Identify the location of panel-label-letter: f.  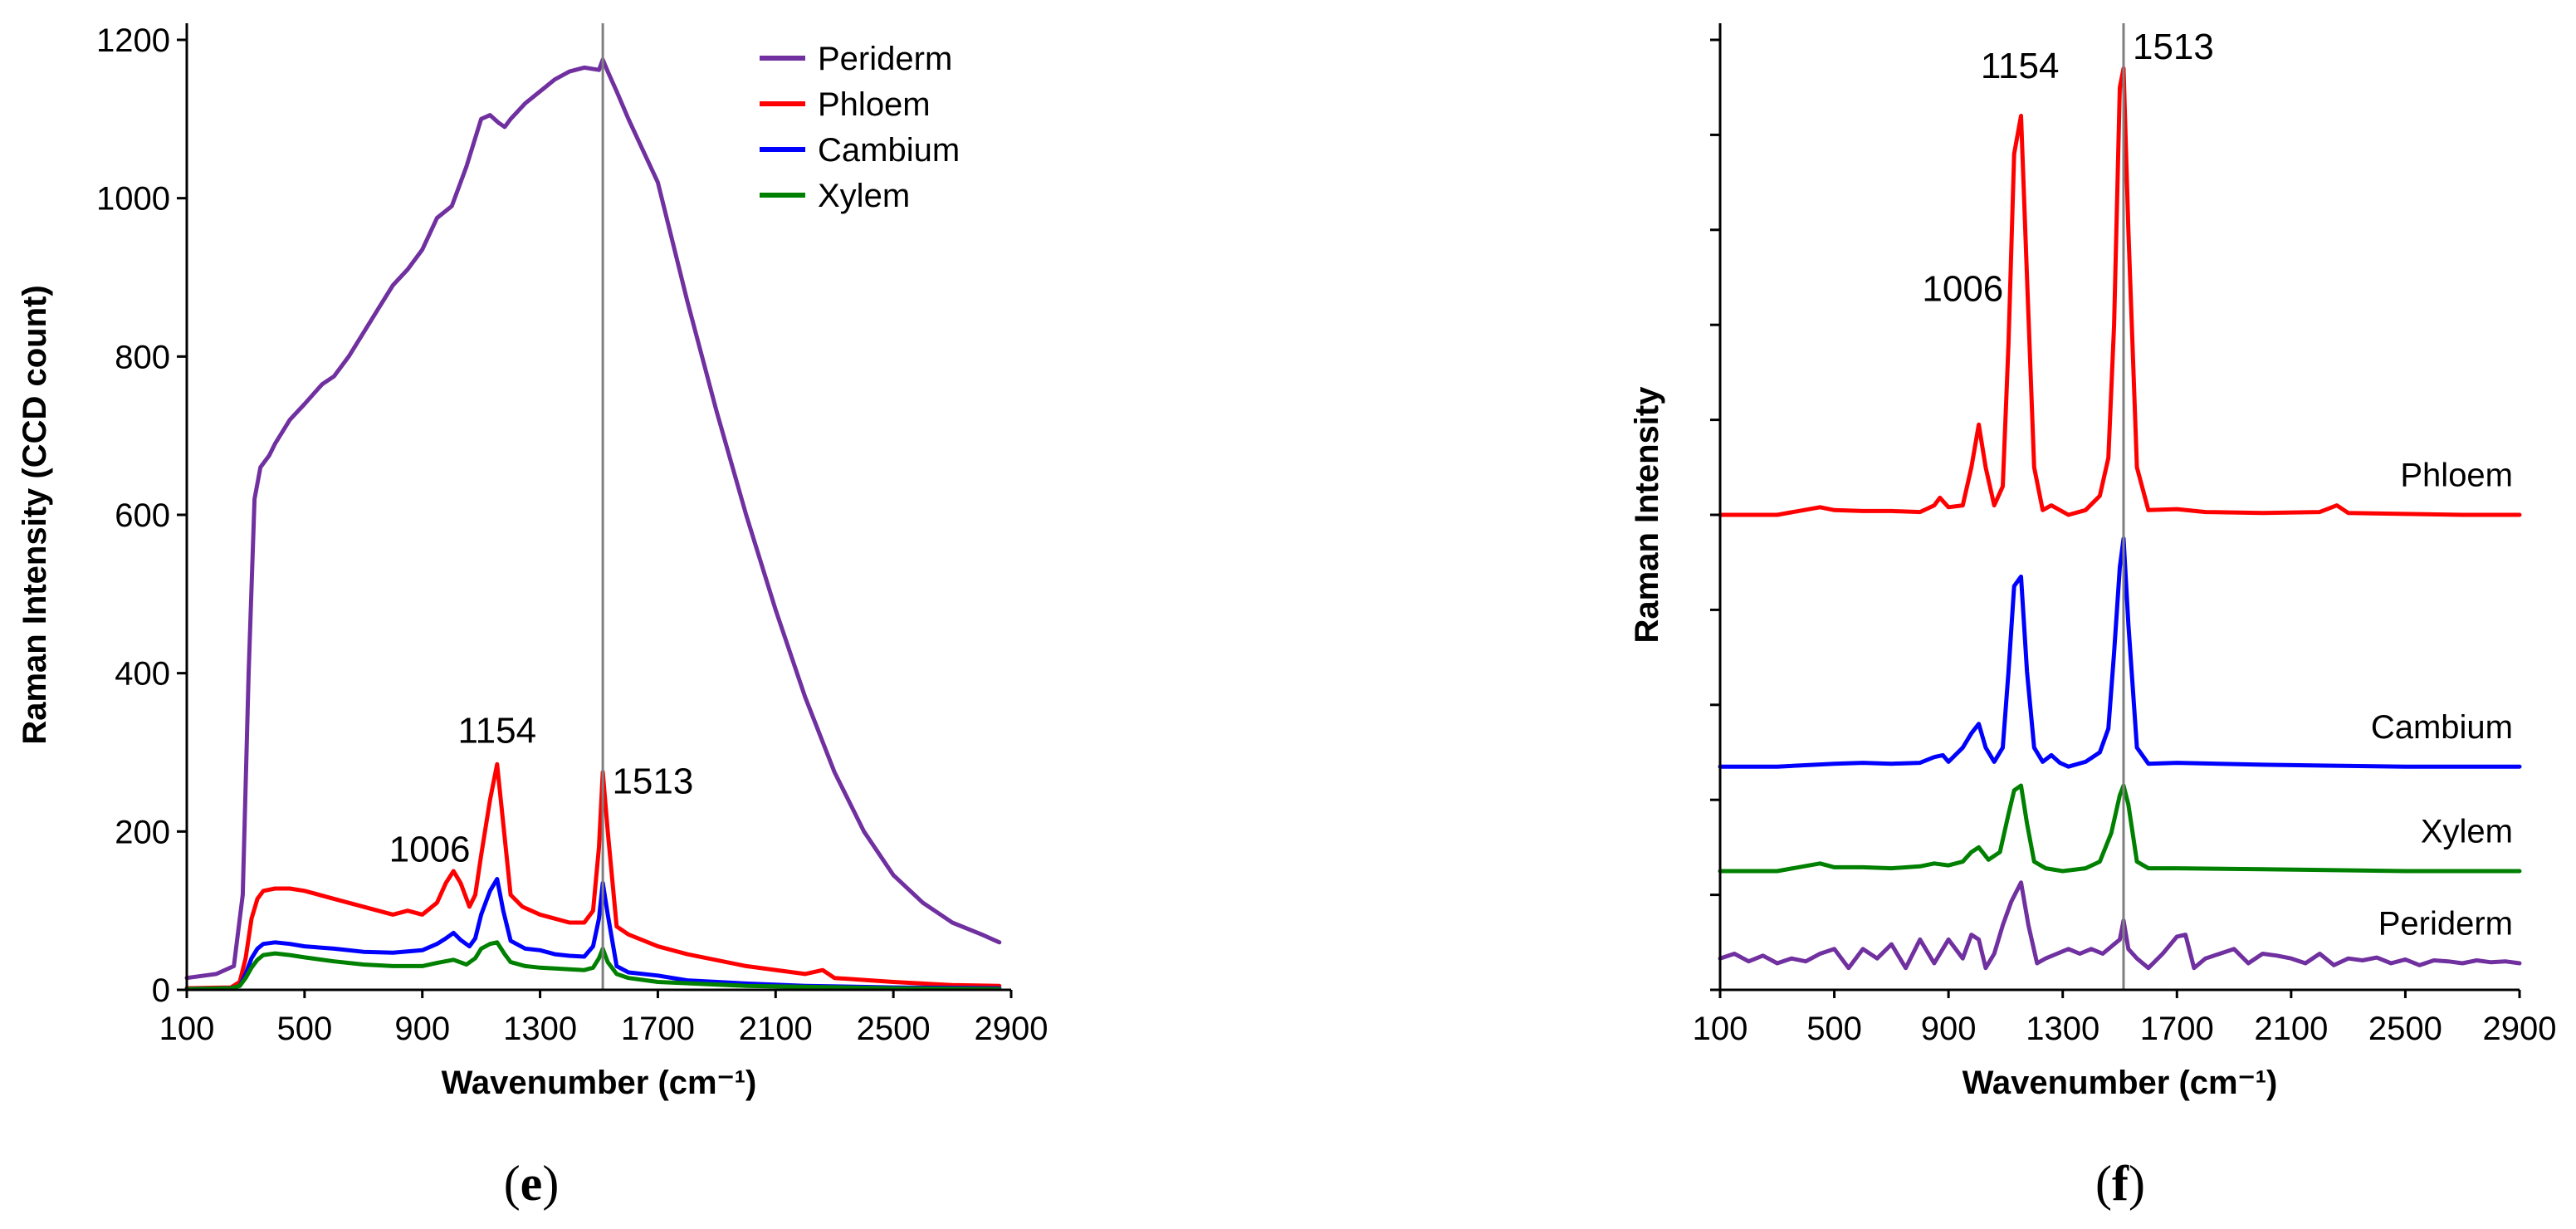
(2120, 1183).